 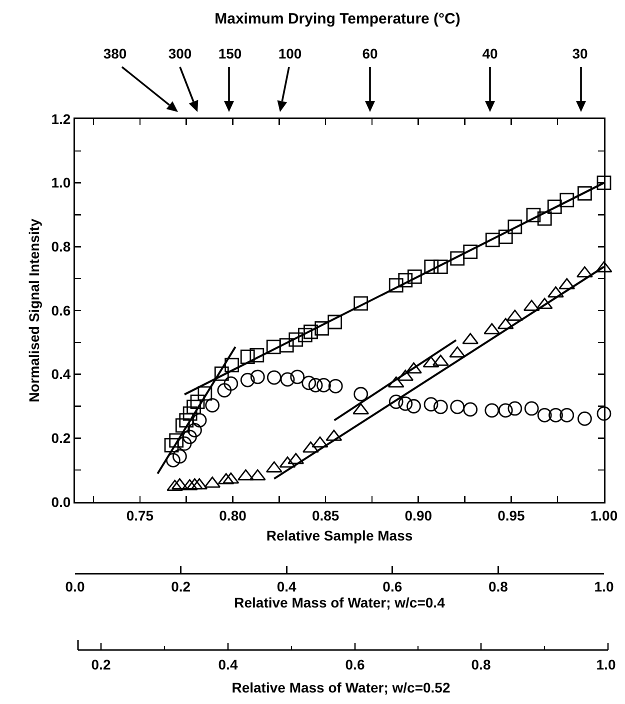 I want to click on text: Relative Mass of Water; w/c=0.52, so click(x=341, y=688).